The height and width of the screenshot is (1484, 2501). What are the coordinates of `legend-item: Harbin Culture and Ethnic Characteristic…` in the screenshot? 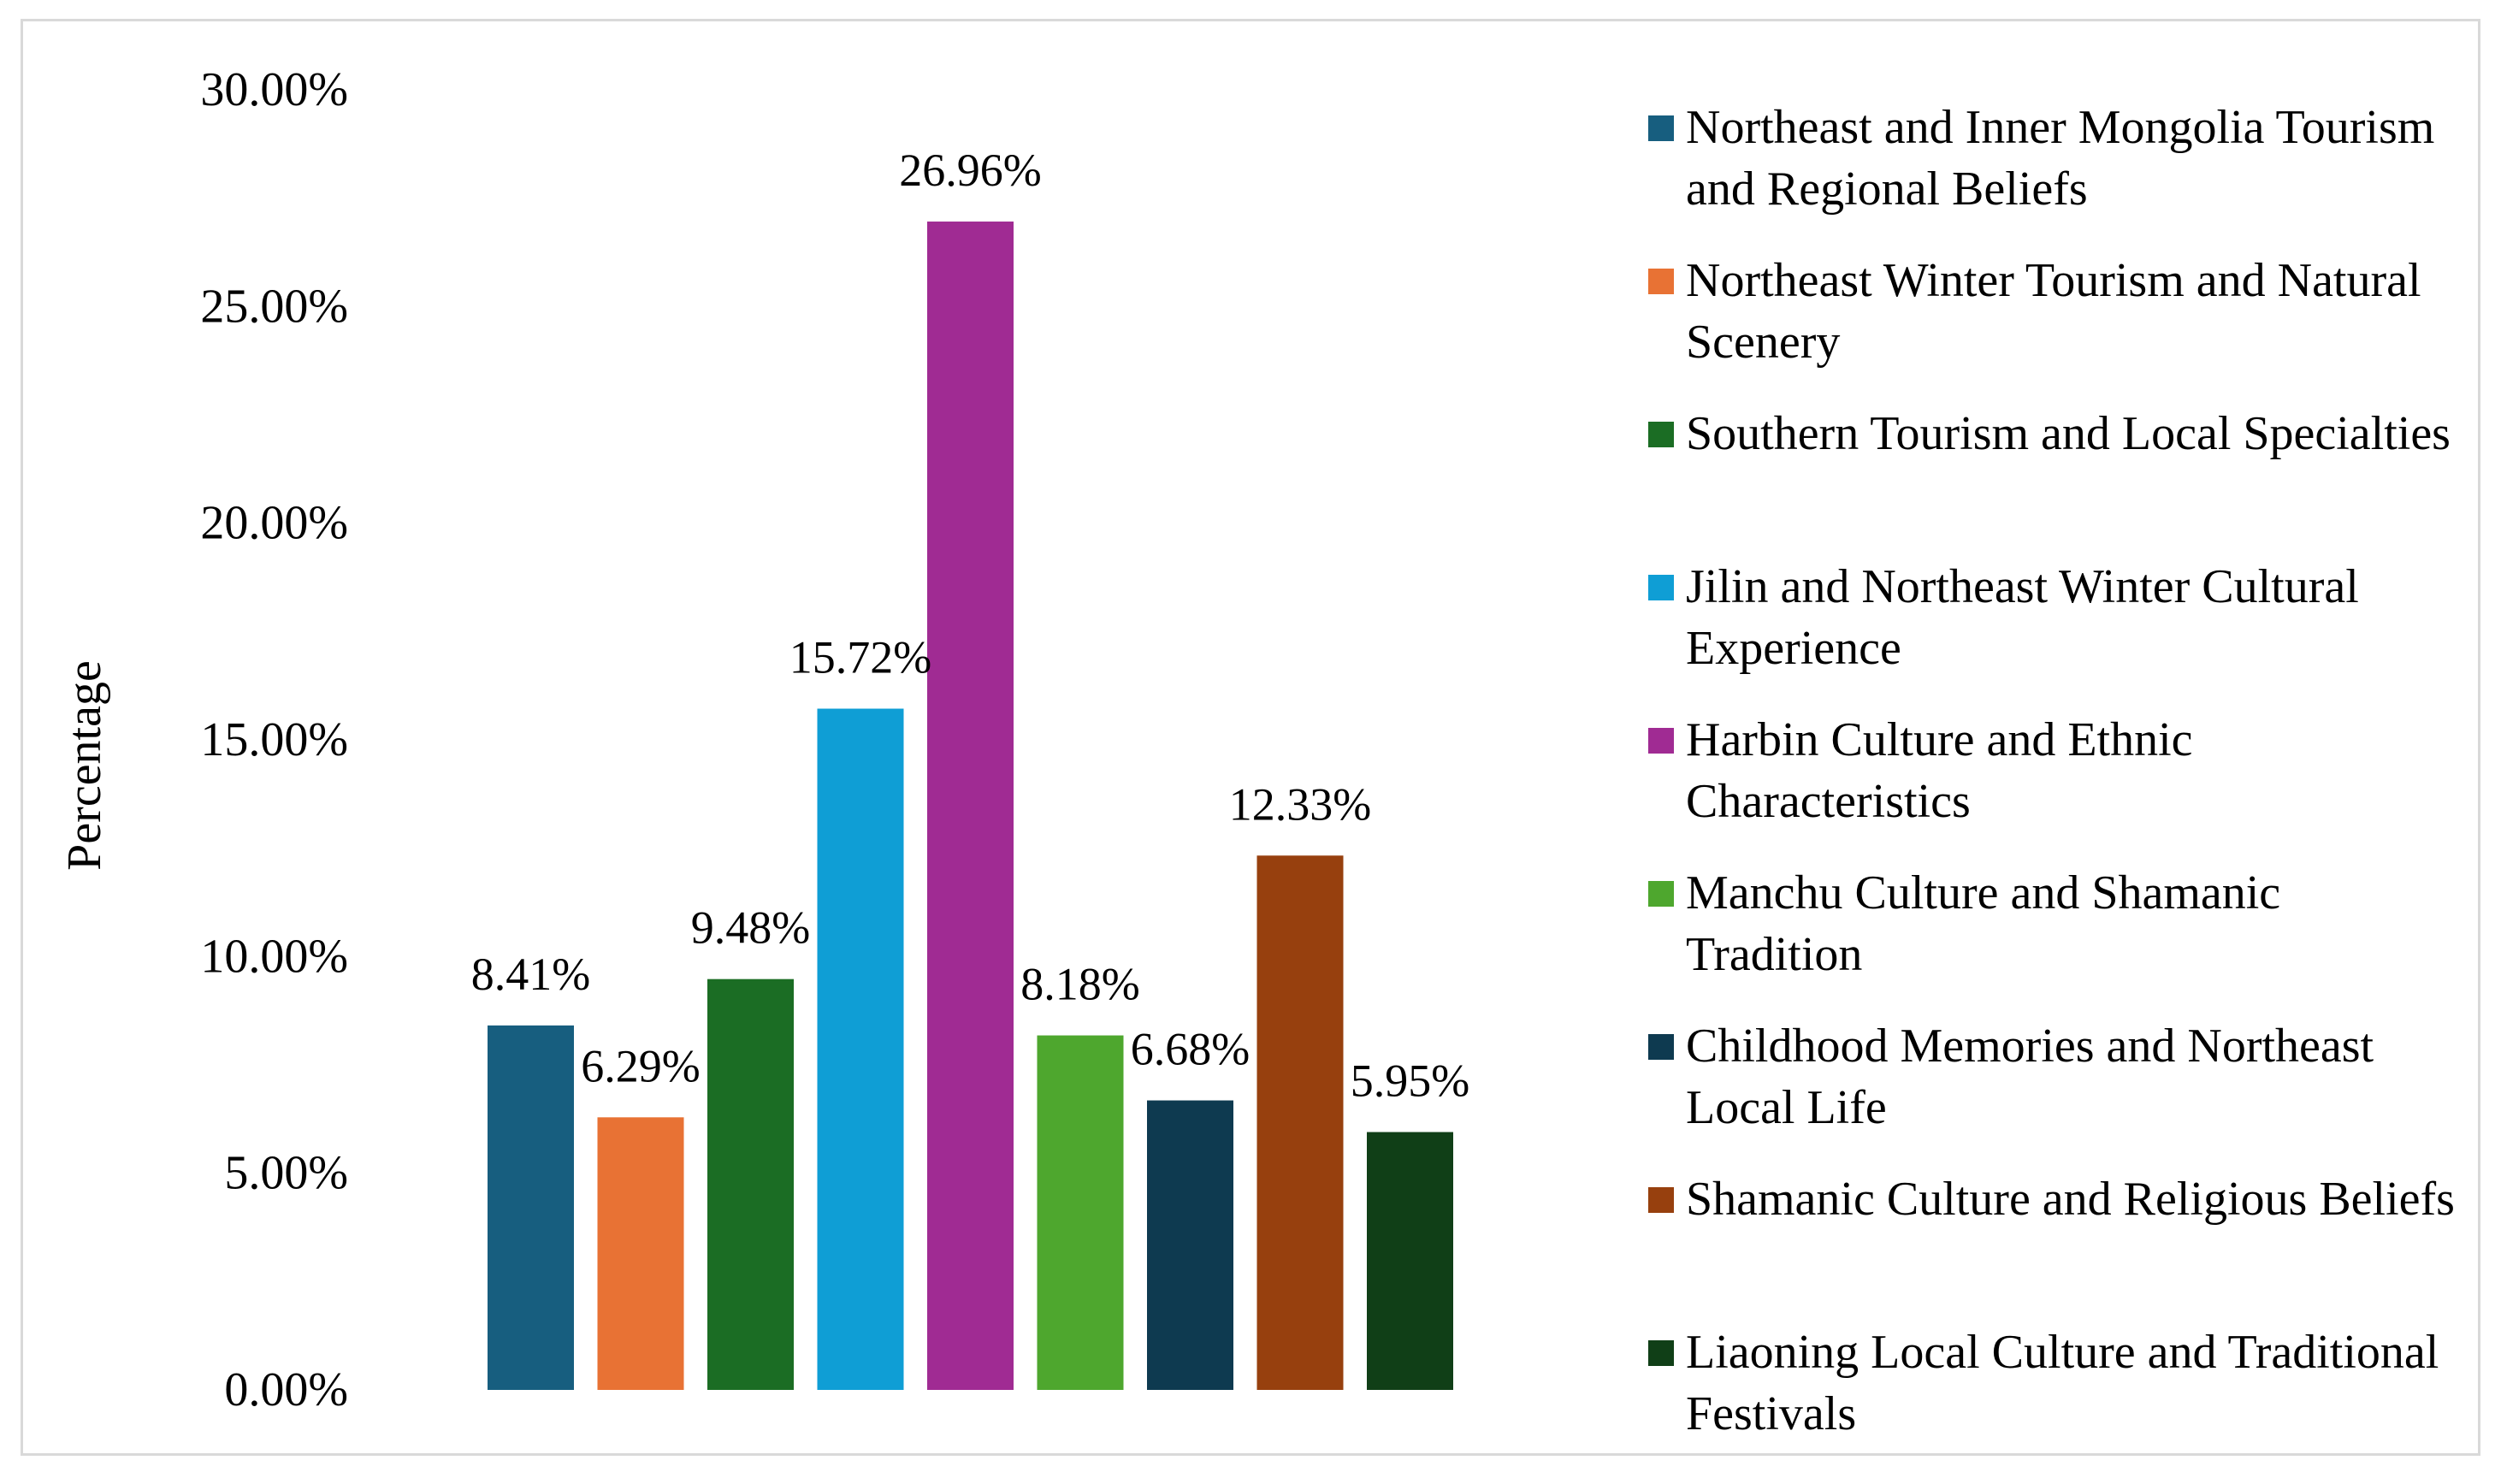 It's located at (2058, 785).